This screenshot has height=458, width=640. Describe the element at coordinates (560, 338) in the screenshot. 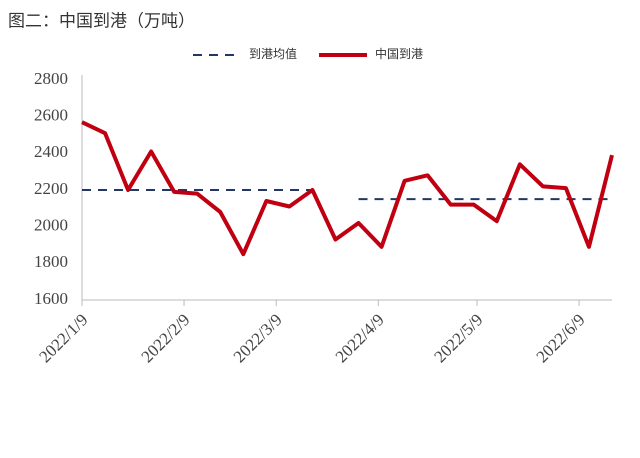

I see `x-tick-label: 2022/6/9` at that location.